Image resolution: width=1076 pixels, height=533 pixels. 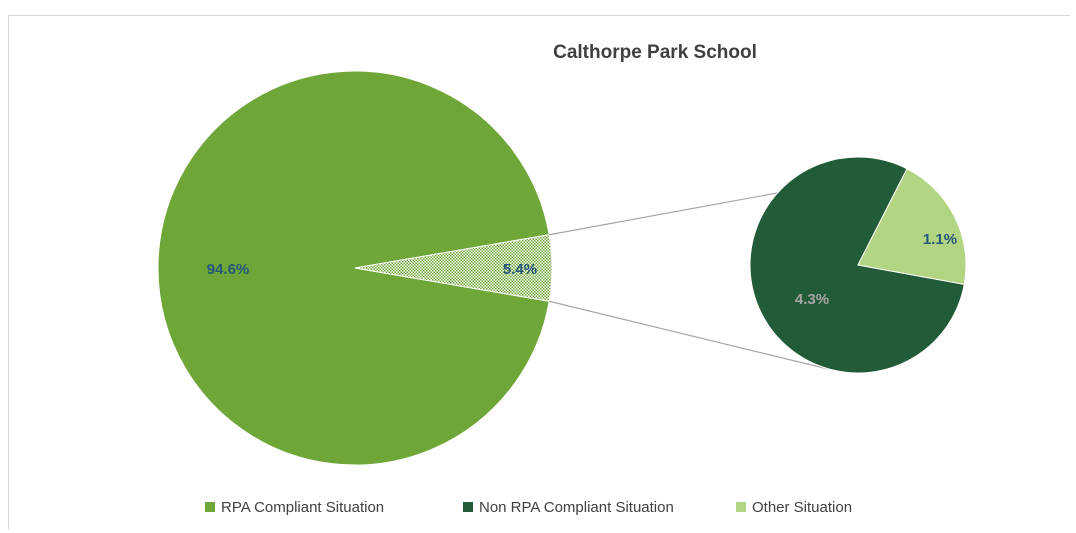 What do you see at coordinates (302, 507) in the screenshot?
I see `legend-label: RPA Compliant Situation` at bounding box center [302, 507].